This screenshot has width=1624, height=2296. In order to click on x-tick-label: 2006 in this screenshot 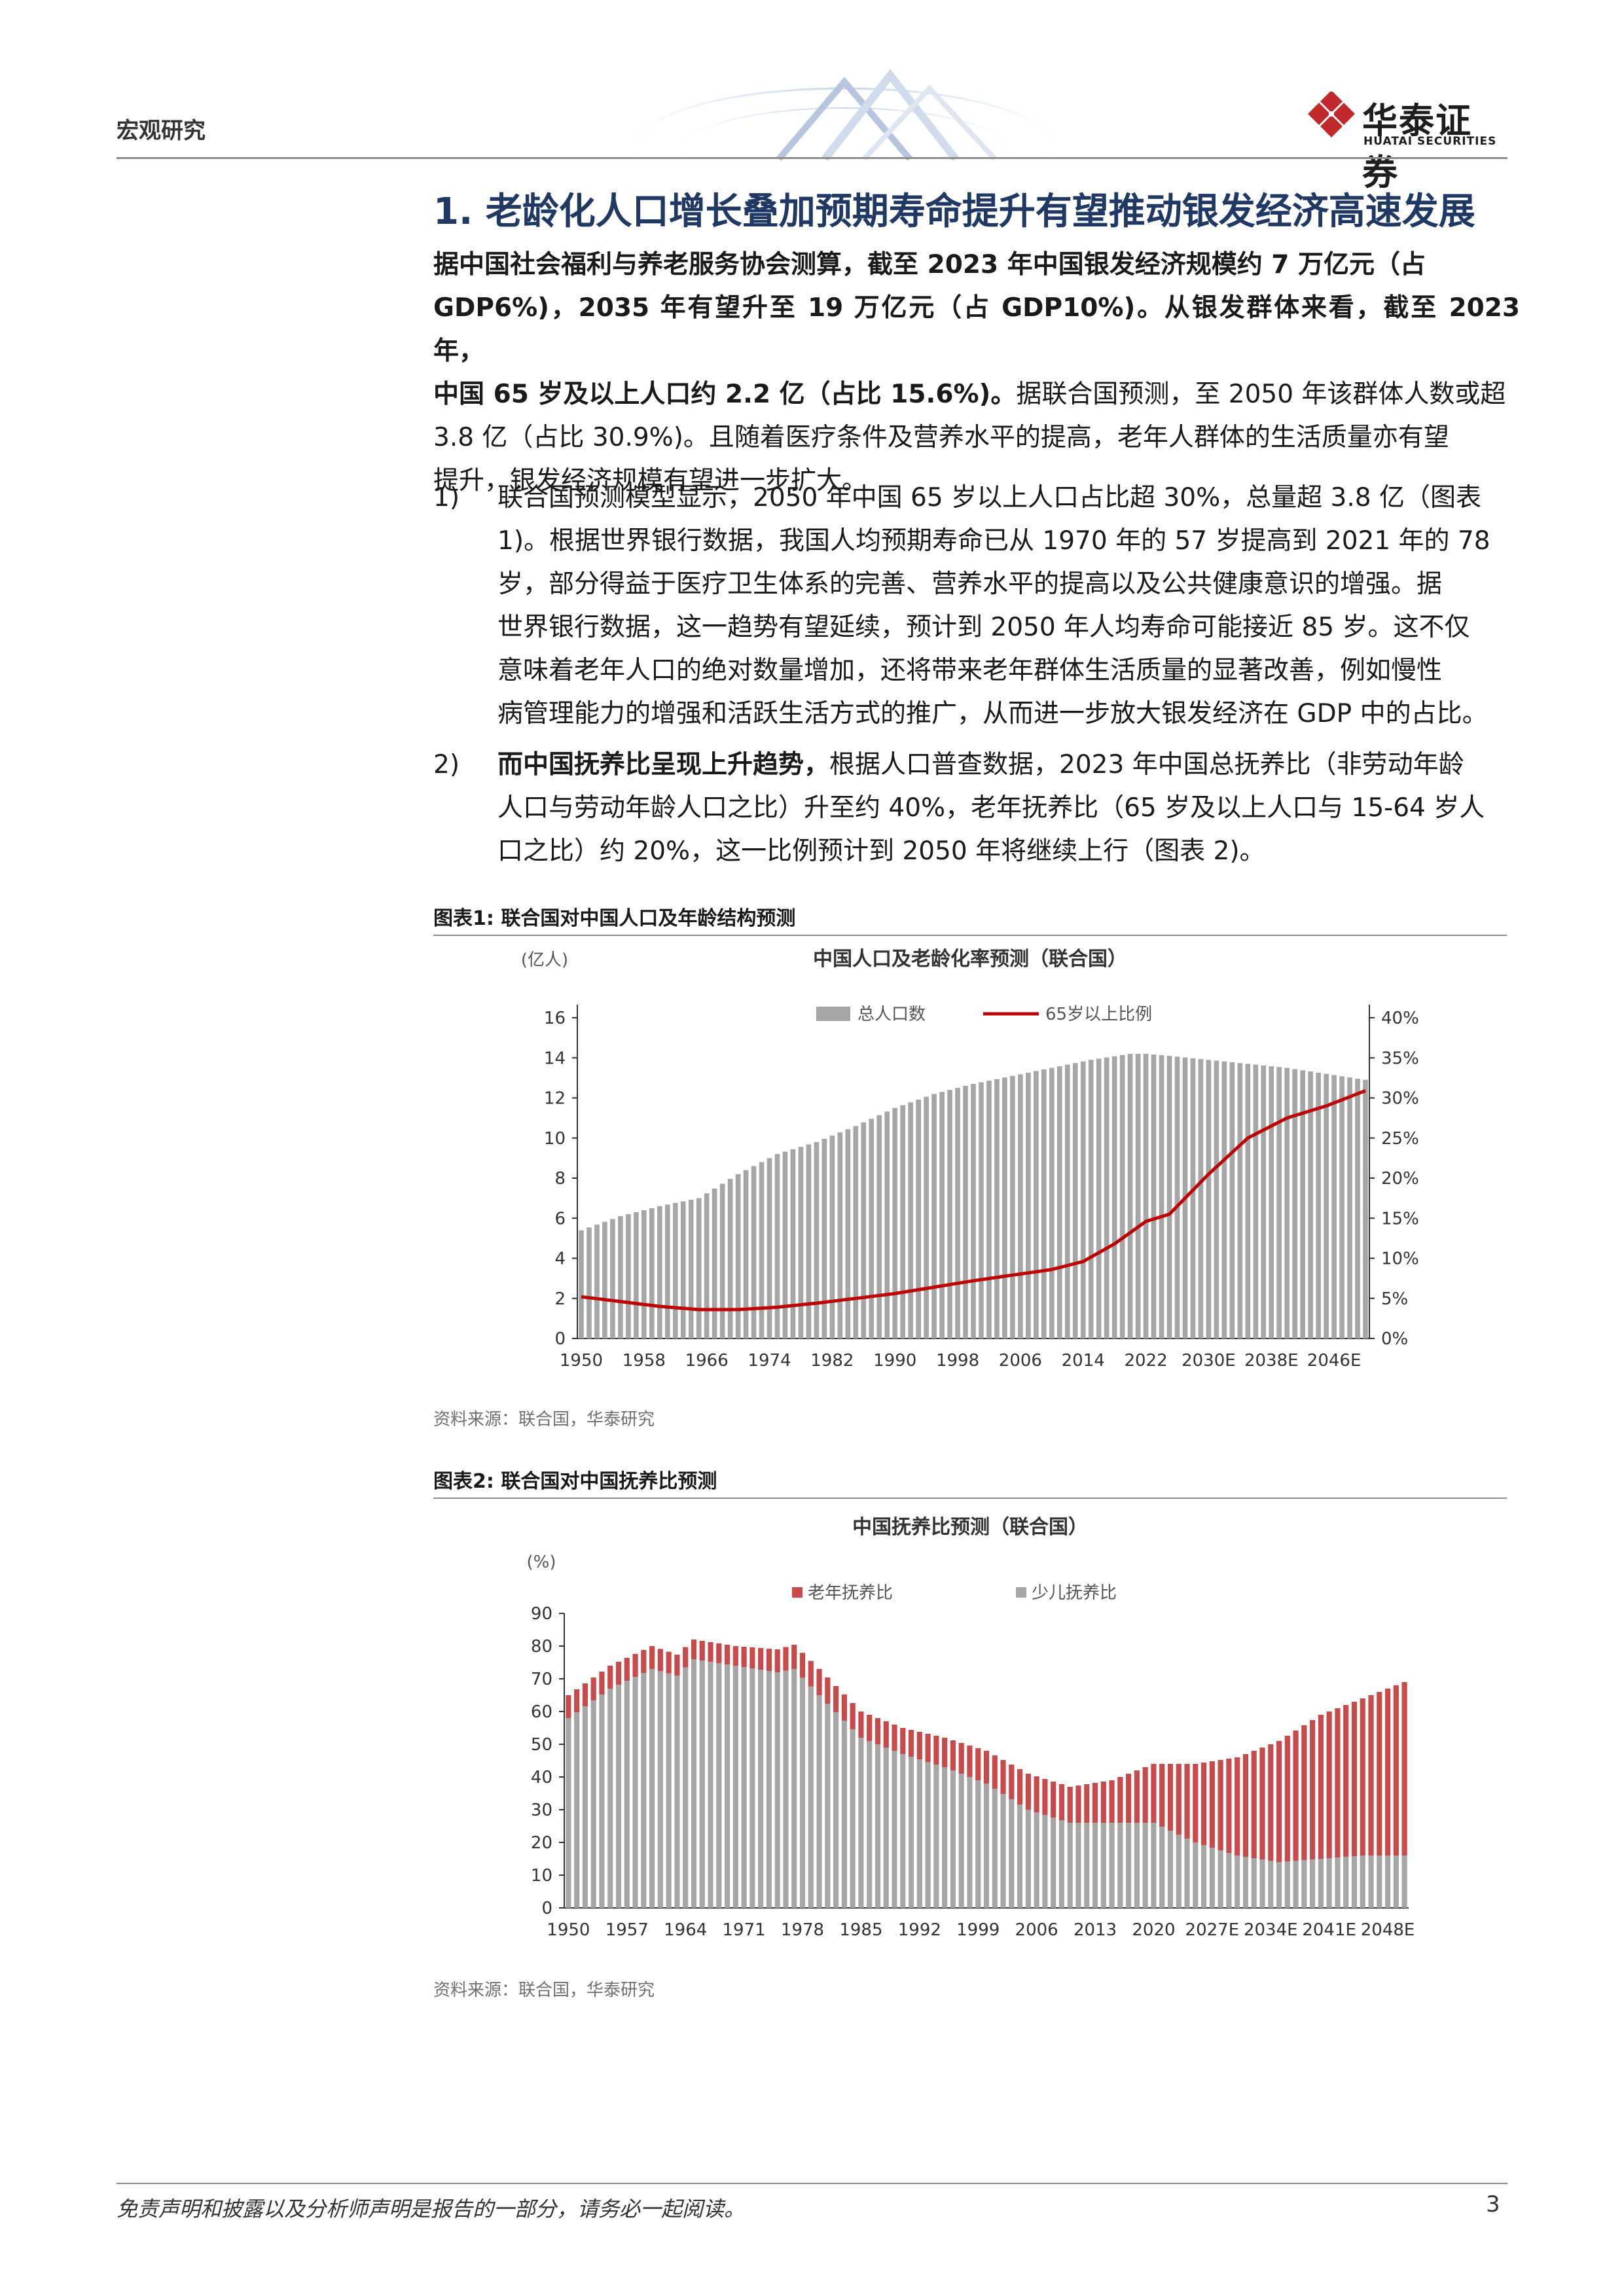, I will do `click(1036, 1930)`.